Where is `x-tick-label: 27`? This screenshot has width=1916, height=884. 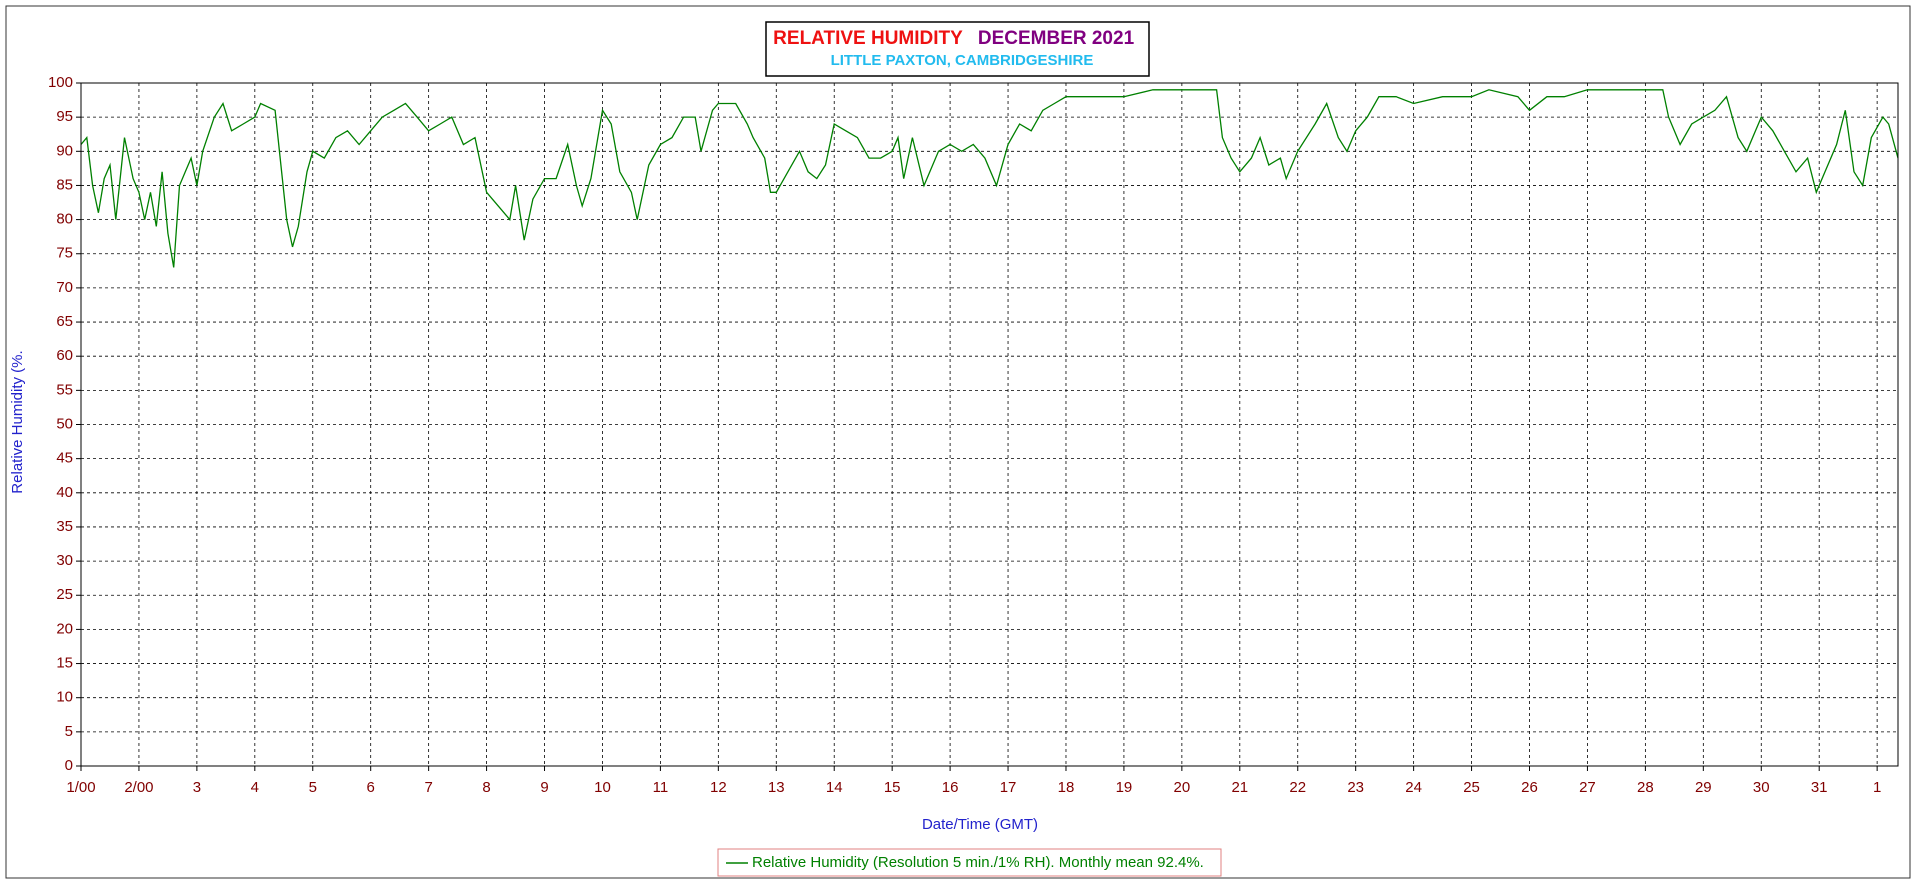 x-tick-label: 27 is located at coordinates (1587, 787).